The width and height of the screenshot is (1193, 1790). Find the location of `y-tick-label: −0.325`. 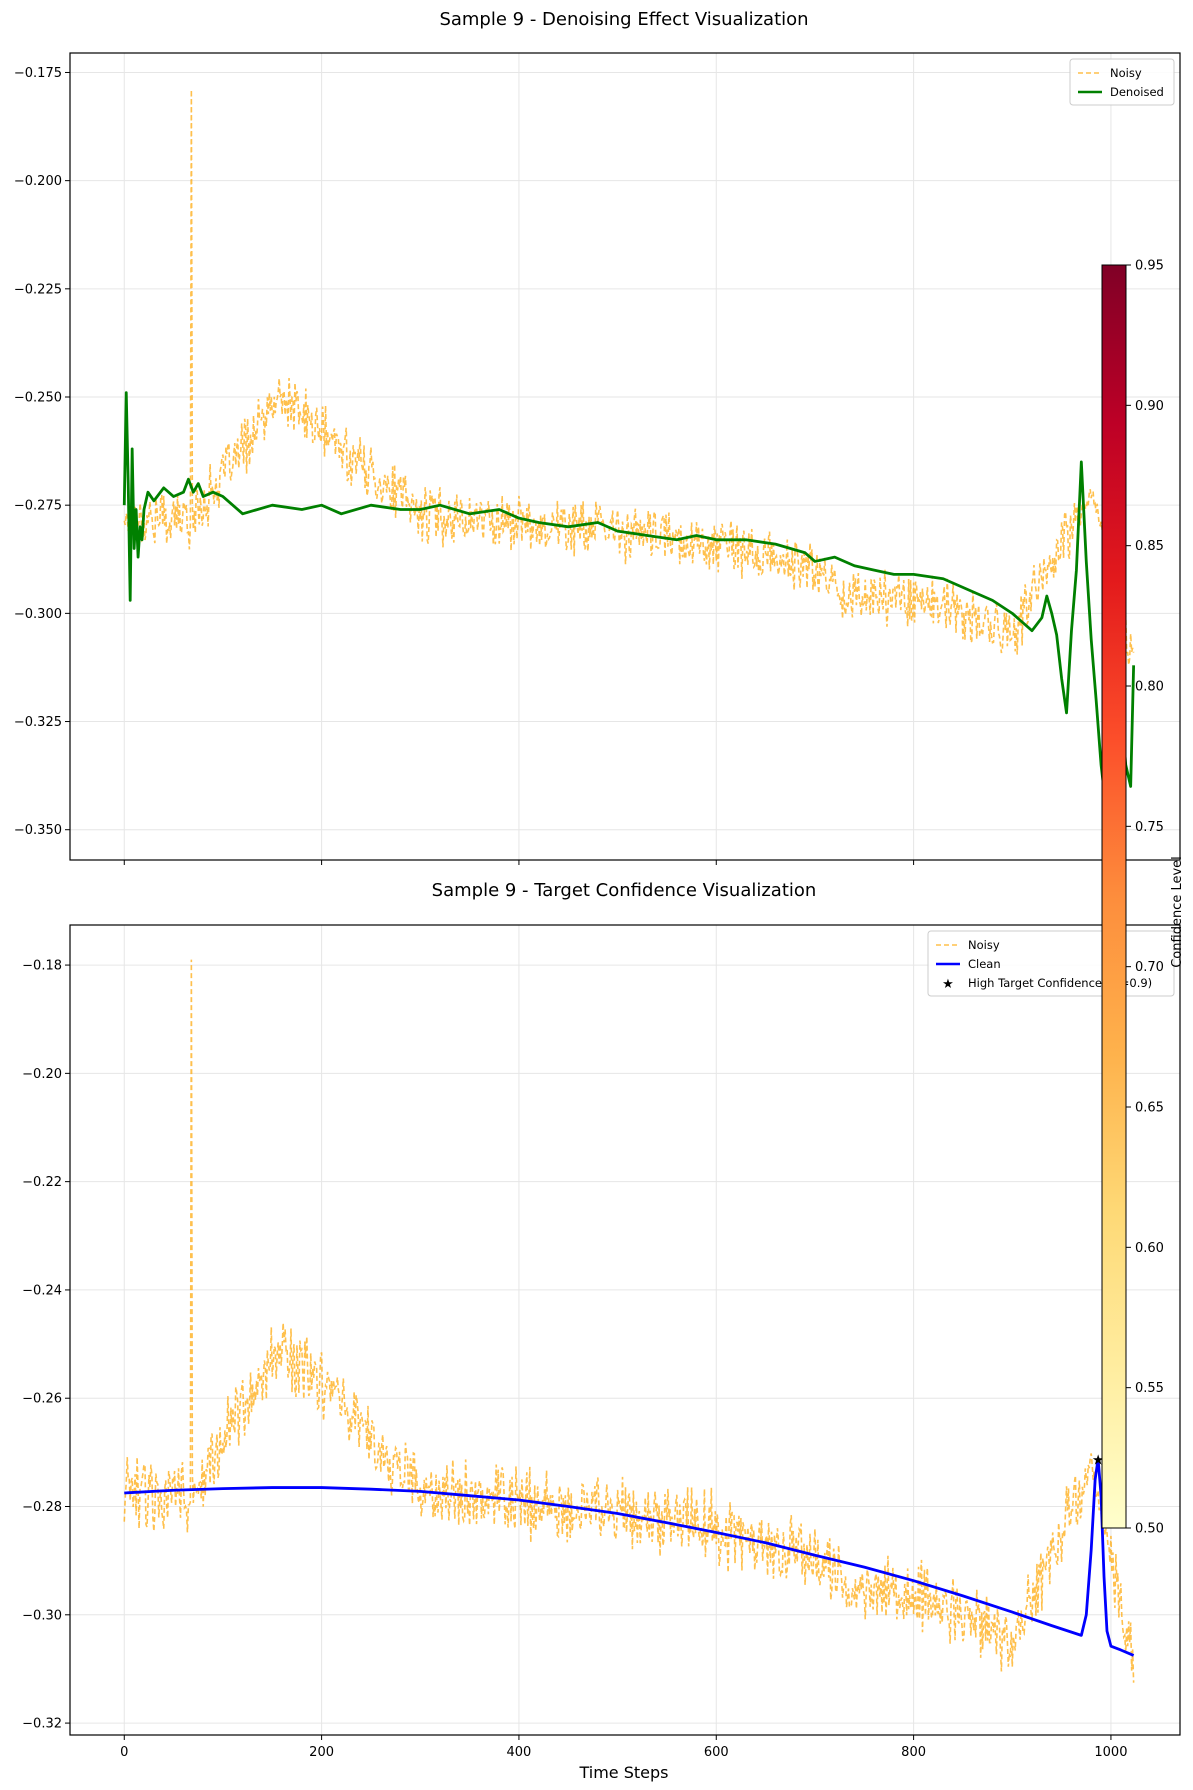

y-tick-label: −0.325 is located at coordinates (38, 722).